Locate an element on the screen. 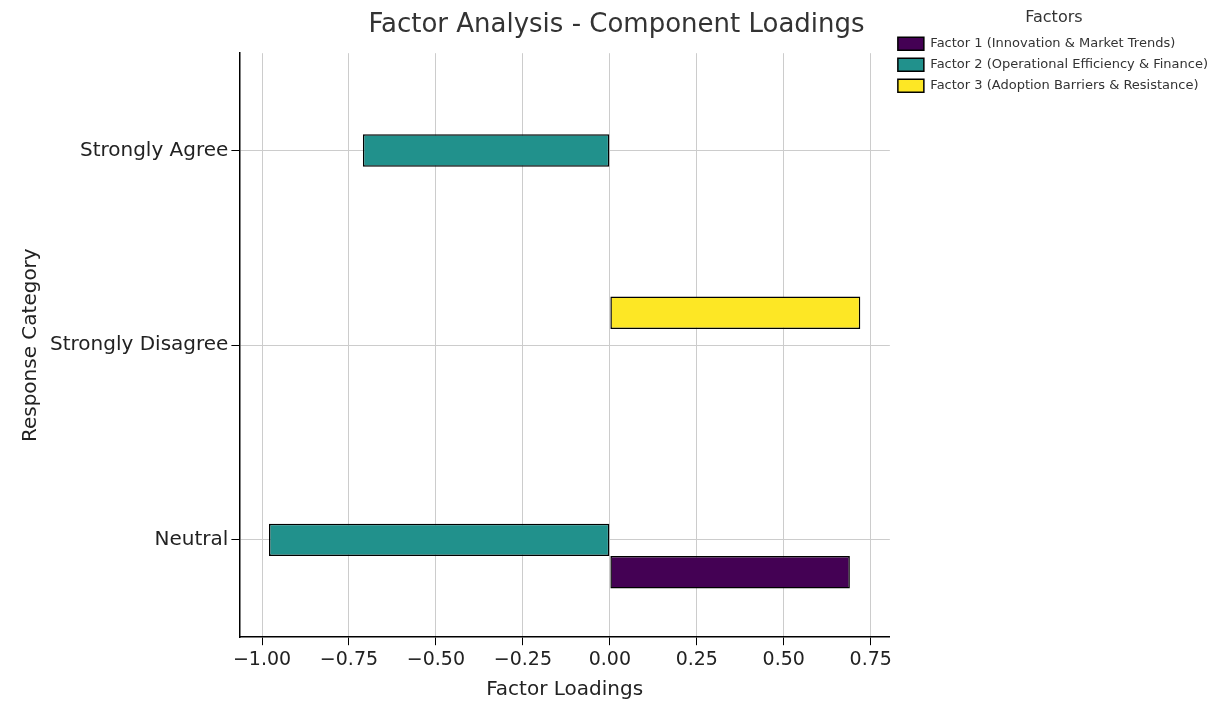 This screenshot has width=1222, height=716. y-tick-label: Neutral is located at coordinates (191, 538).